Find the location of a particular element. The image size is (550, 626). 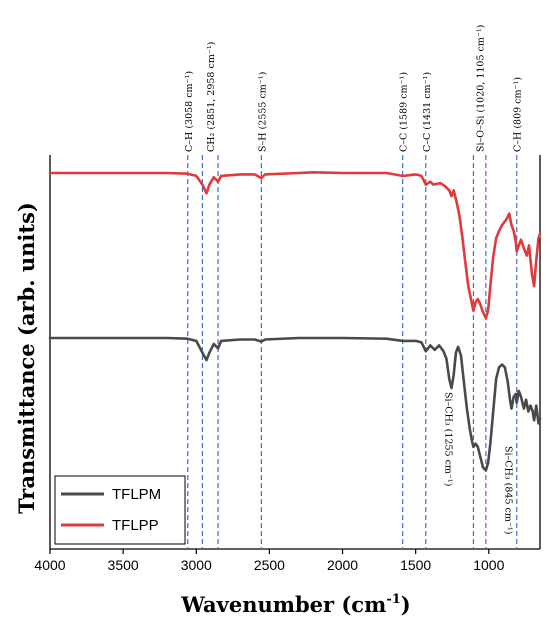

x-axis-ticks: 4000 3500 3000 2500 2000 1500 1000 is located at coordinates (269, 561).